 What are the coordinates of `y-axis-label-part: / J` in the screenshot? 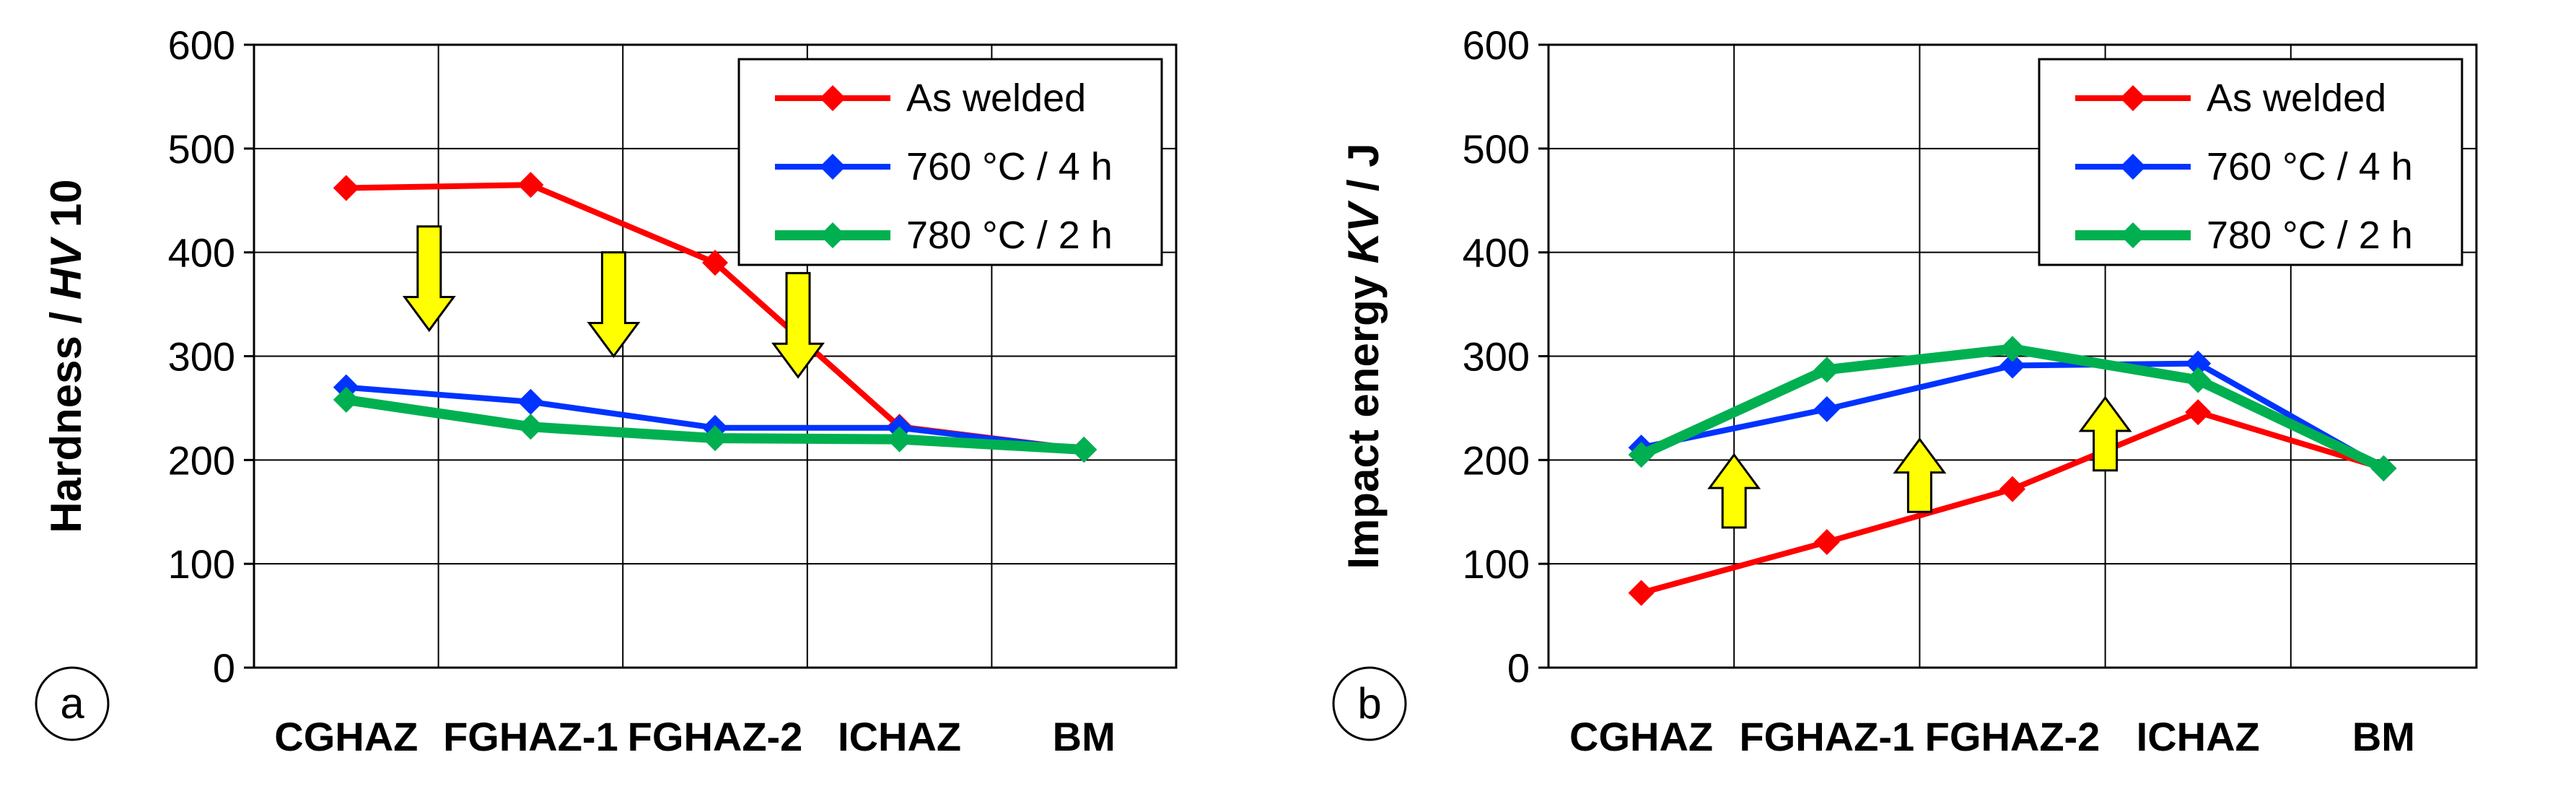 It's located at (1363, 173).